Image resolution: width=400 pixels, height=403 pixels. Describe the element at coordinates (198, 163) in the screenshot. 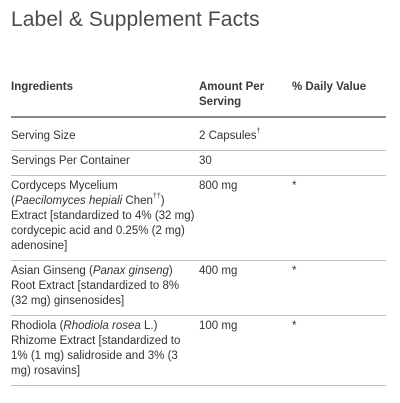

I see `table-row-servings-per-container: Servings Per Container 30` at that location.